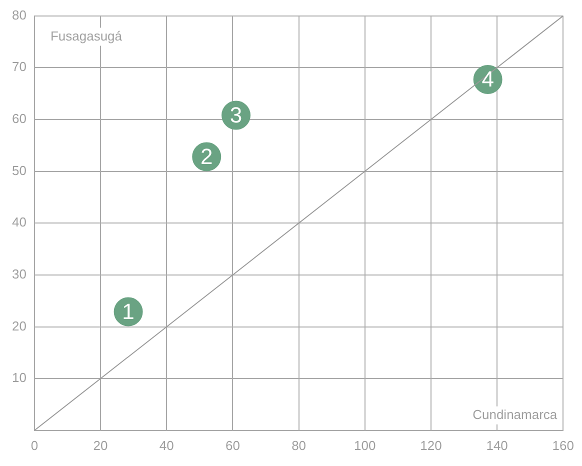  What do you see at coordinates (236, 115) in the screenshot?
I see `annotation: 3` at bounding box center [236, 115].